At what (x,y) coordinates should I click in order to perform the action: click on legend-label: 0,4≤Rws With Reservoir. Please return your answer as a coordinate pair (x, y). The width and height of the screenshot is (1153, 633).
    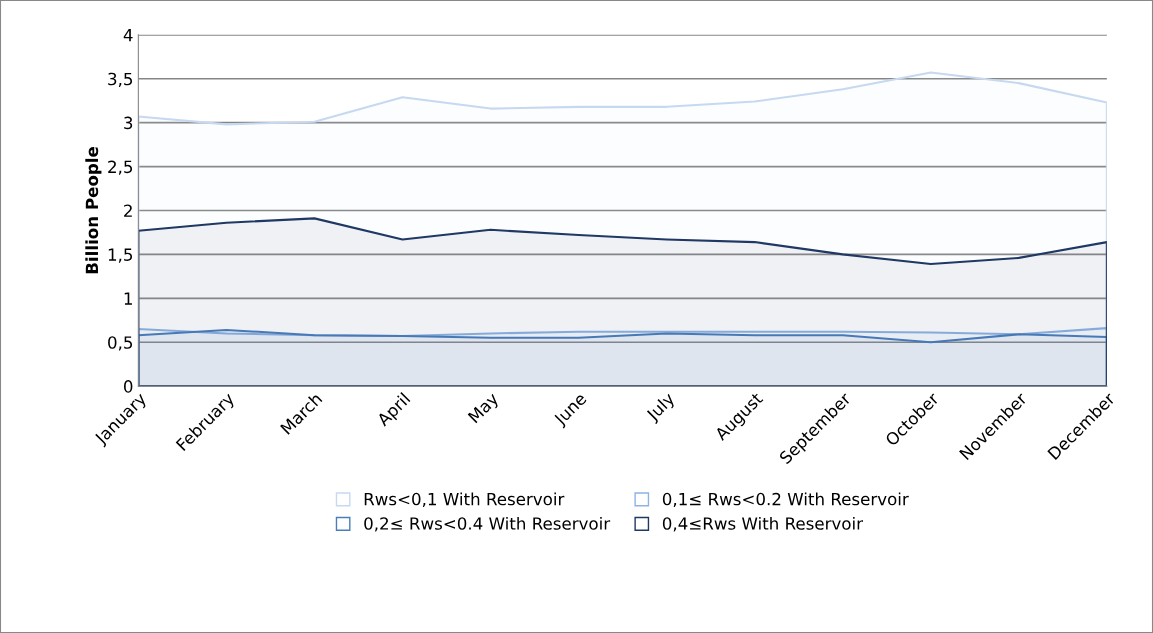
    Looking at the image, I should click on (762, 524).